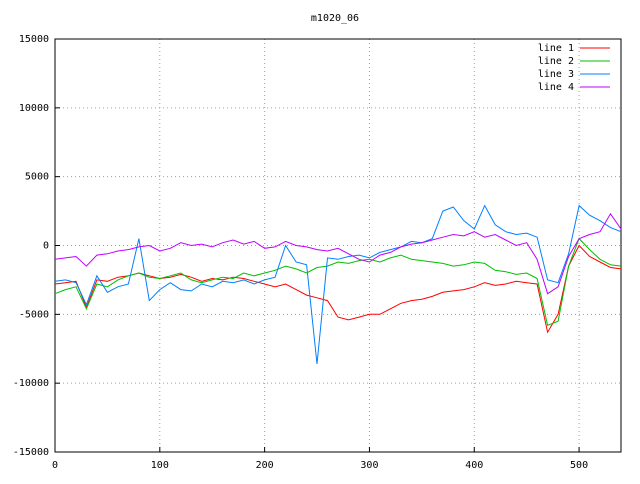  What do you see at coordinates (34, 314) in the screenshot?
I see `y-tick-label: -5000` at bounding box center [34, 314].